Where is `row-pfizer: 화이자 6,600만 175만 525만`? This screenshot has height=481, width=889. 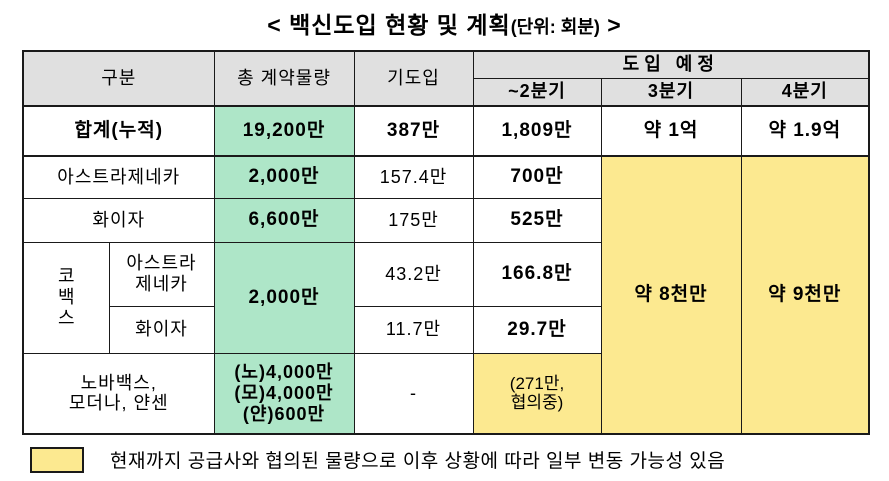 row-pfizer: 화이자 6,600만 175만 525만 is located at coordinates (445, 220).